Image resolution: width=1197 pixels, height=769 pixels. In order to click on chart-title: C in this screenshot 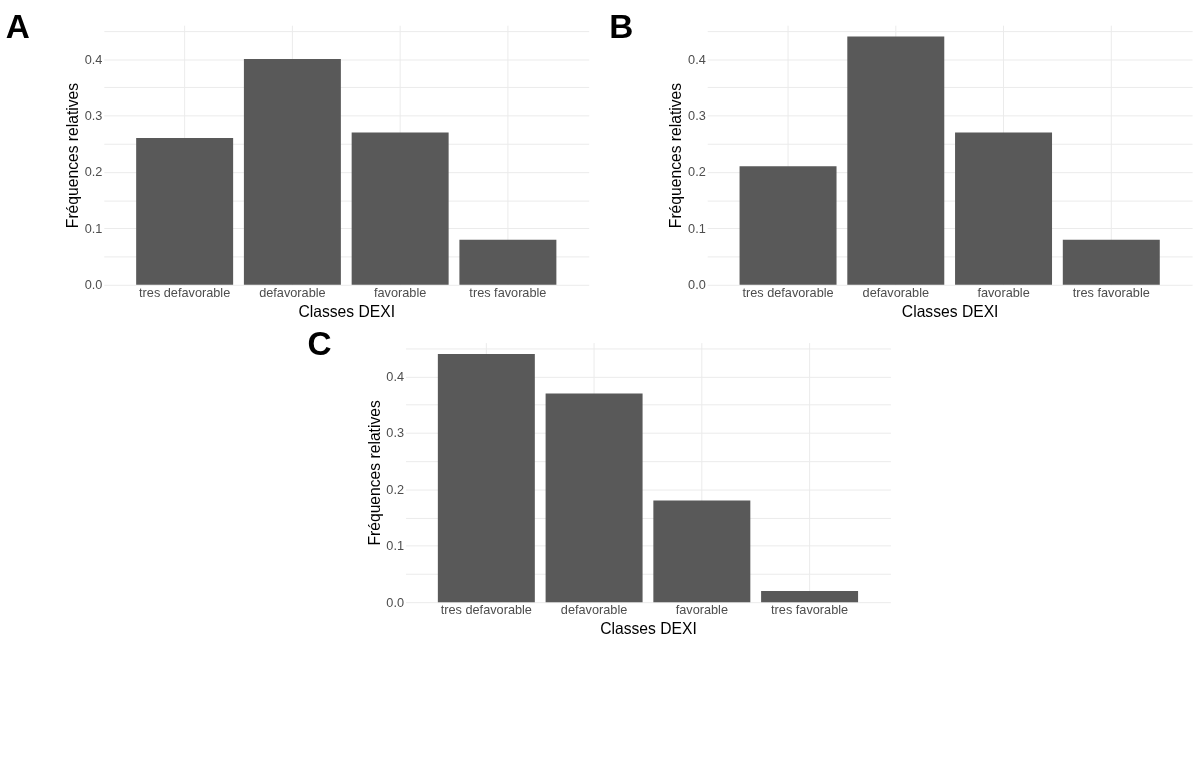, I will do `click(319, 344)`.